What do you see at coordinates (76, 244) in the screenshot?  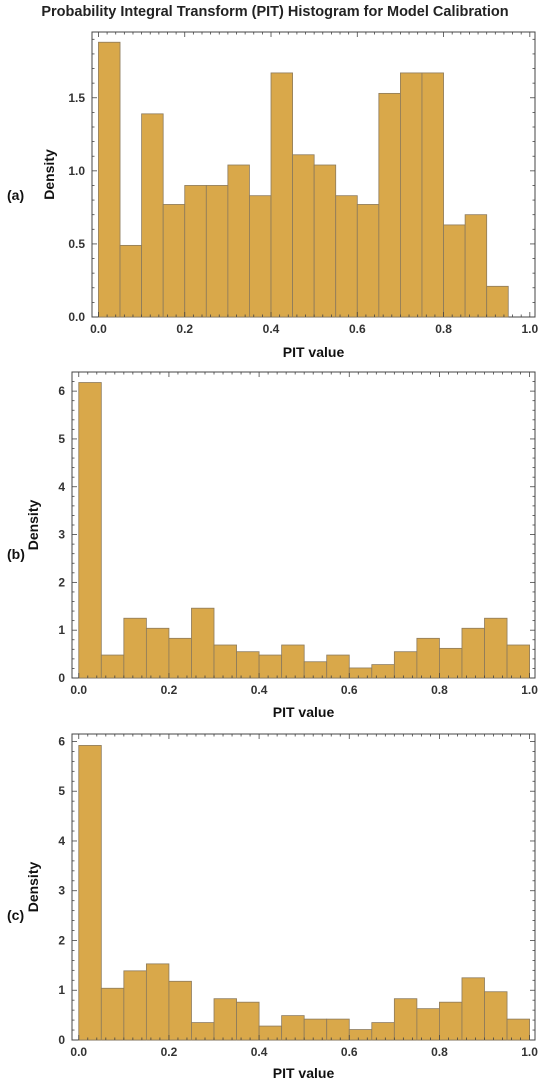 I see `y-tick-label: 0.5` at bounding box center [76, 244].